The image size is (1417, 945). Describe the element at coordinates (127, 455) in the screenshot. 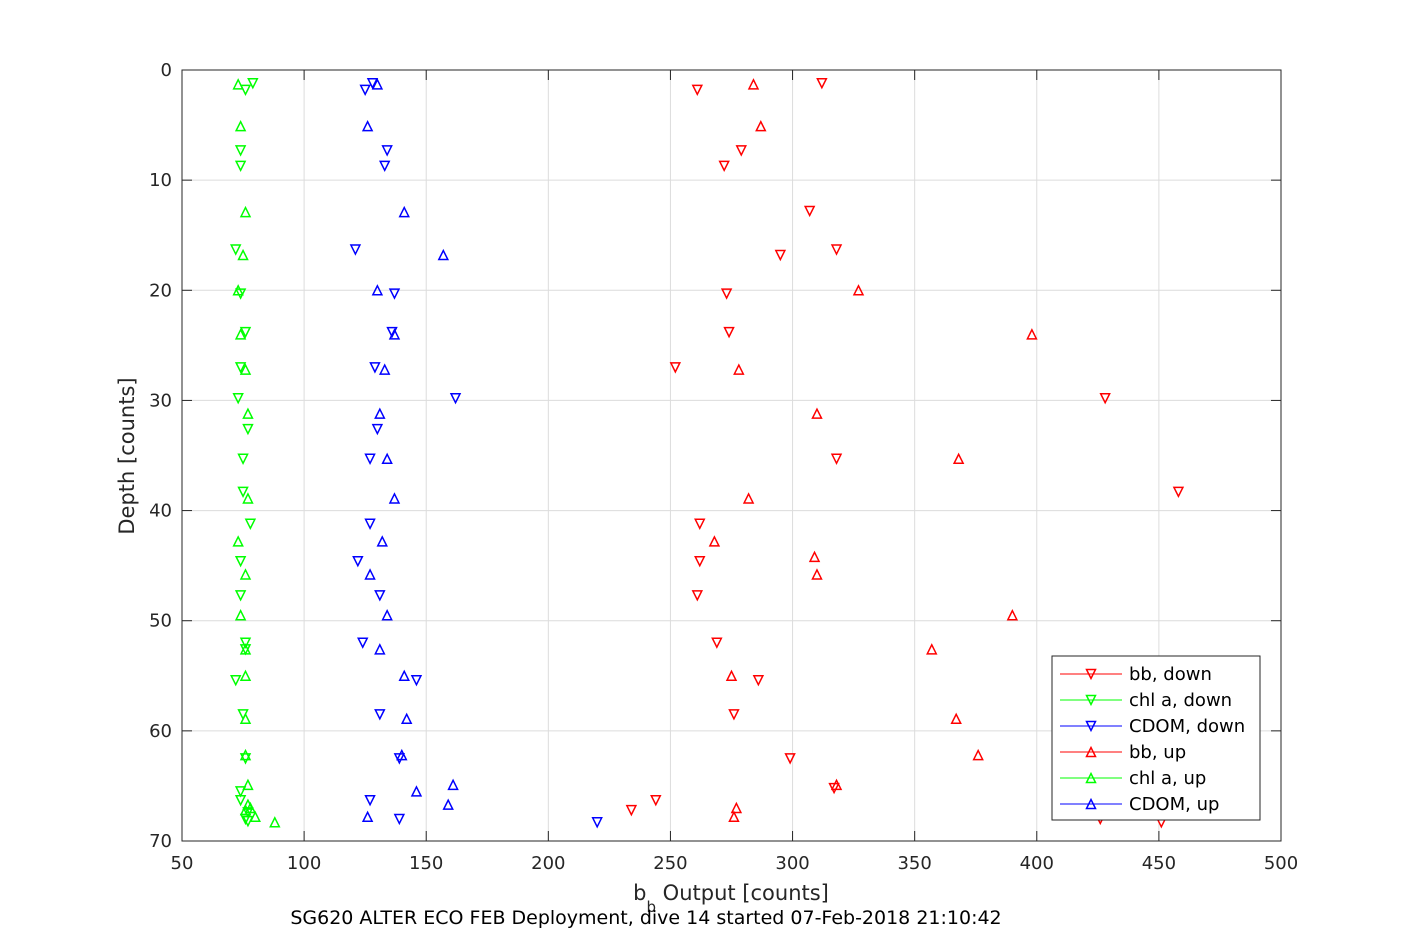

I see `y-axis-label: Depth [counts]` at that location.